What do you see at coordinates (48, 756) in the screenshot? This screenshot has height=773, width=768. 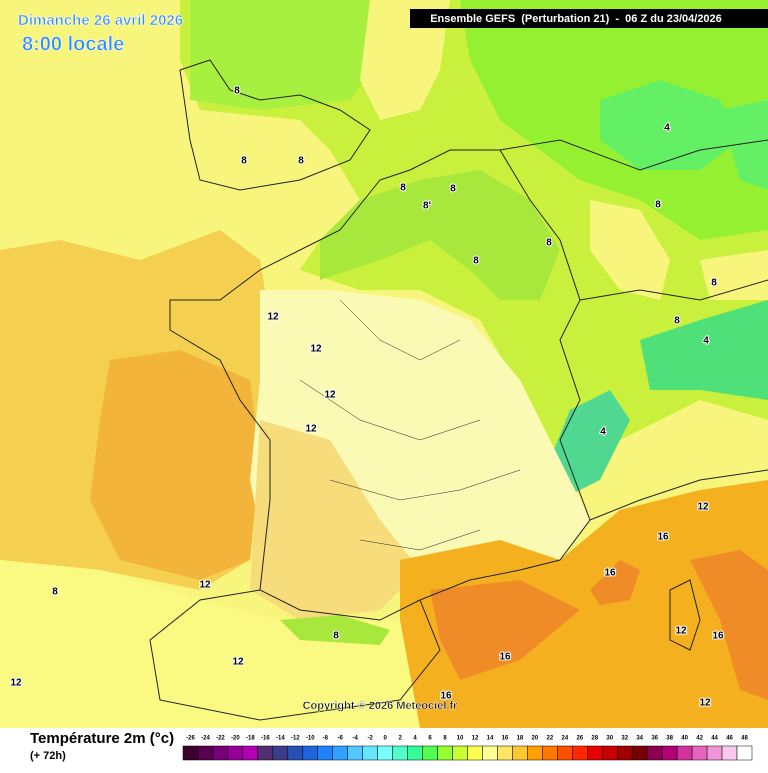 I see `legend-subtitle: (+ 72h)` at bounding box center [48, 756].